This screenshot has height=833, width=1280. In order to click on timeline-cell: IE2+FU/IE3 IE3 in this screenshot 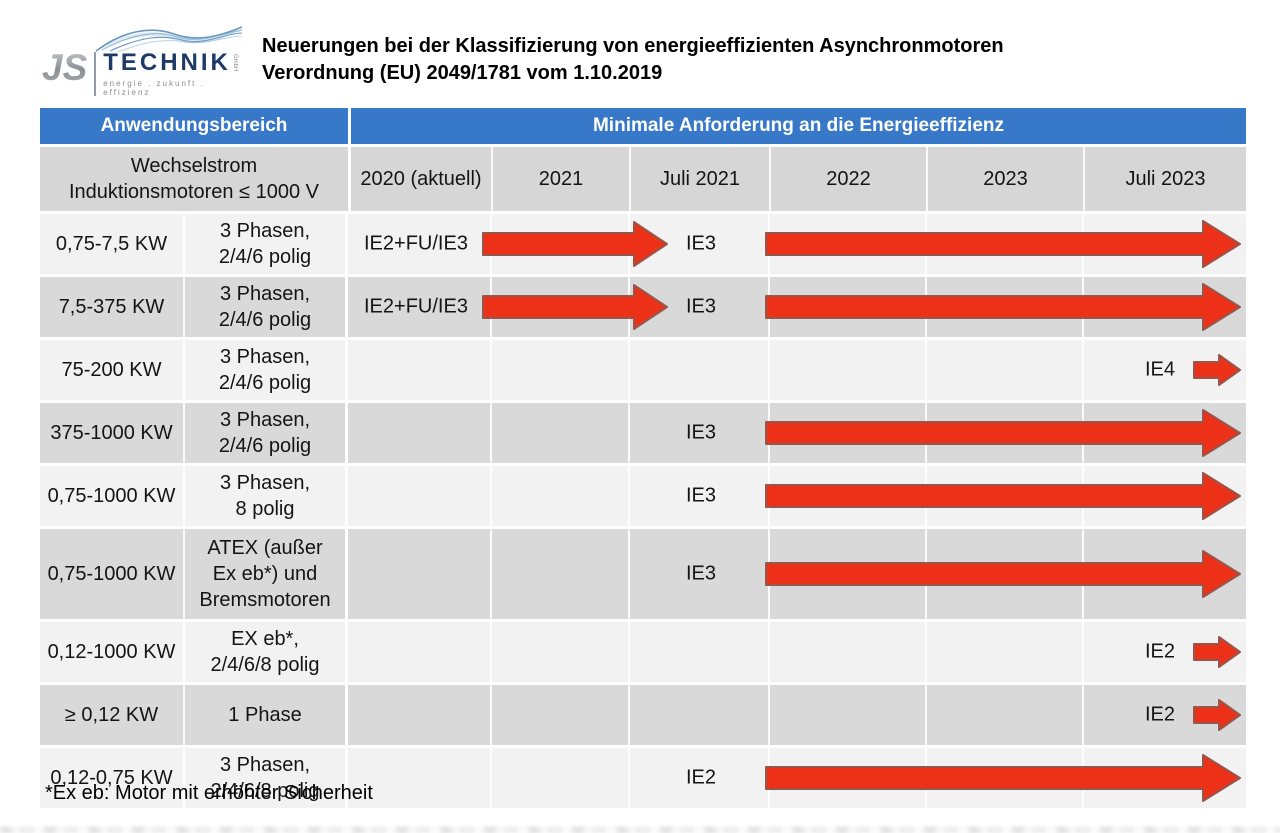, I will do `click(797, 307)`.